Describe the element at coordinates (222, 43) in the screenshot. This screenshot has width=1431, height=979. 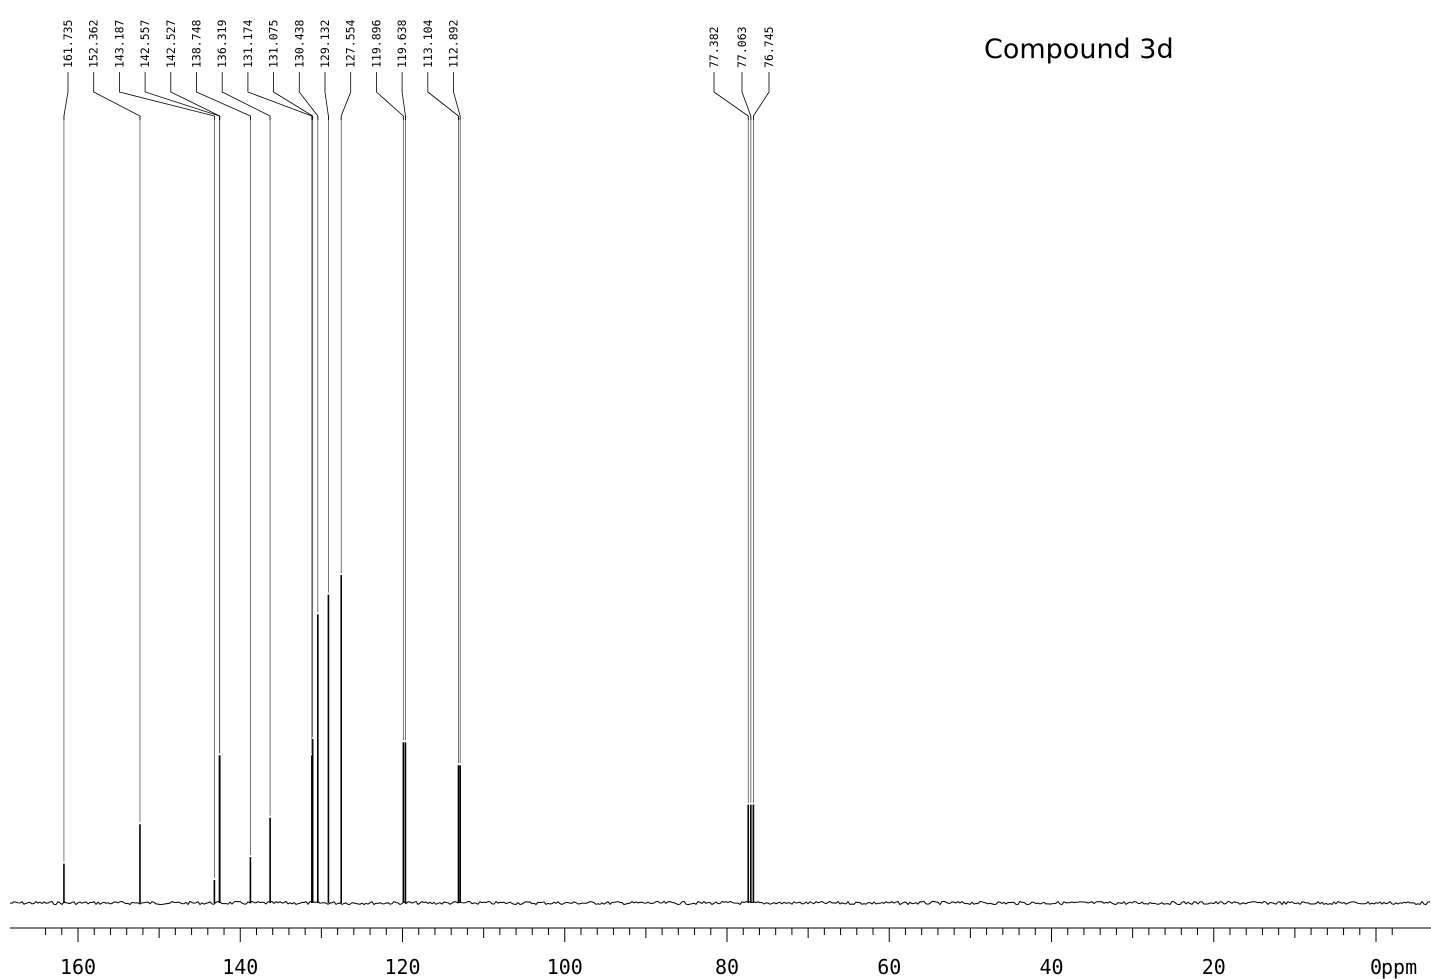
I see `peak-label: 136.319` at that location.